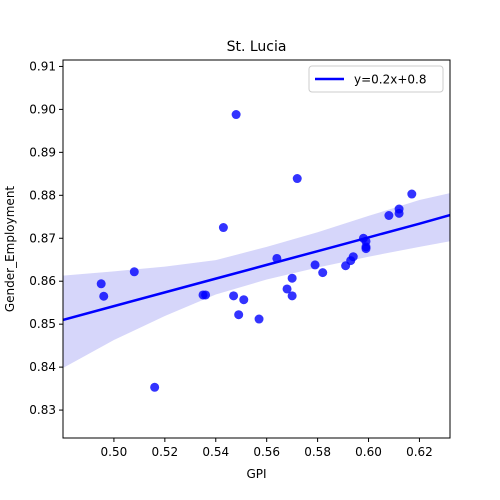 This screenshot has width=500, height=500. Describe the element at coordinates (10, 249) in the screenshot. I see `y-axis-label: Gender_Employment` at that location.